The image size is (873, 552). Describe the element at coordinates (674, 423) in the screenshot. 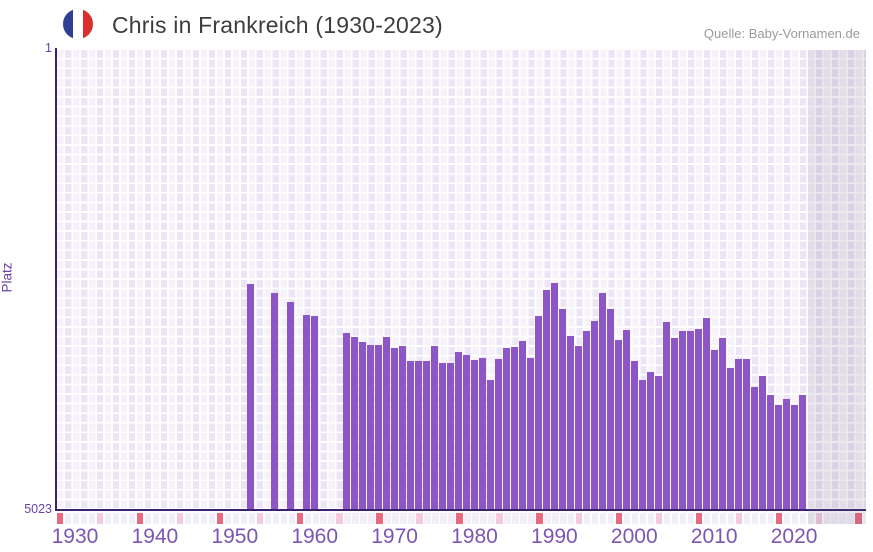

I see `bar-2005` at that location.